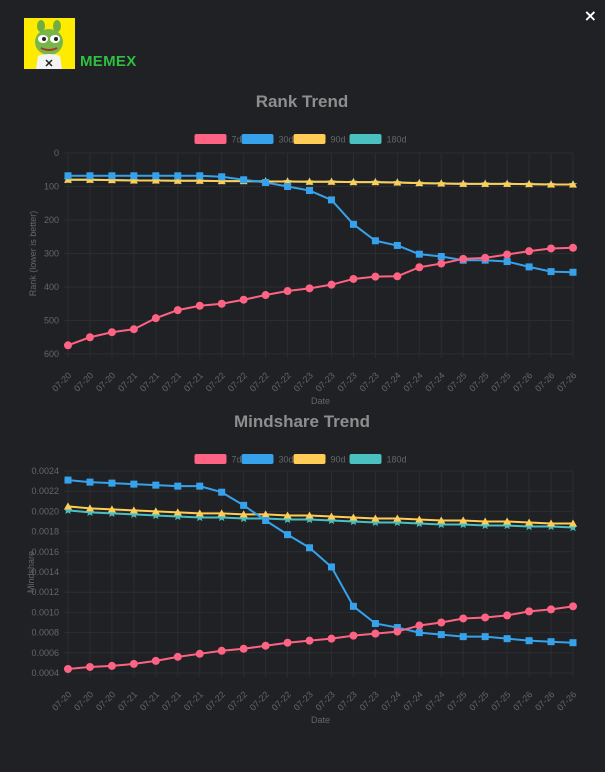 The image size is (605, 772). I want to click on series-line-30d, so click(321, 224).